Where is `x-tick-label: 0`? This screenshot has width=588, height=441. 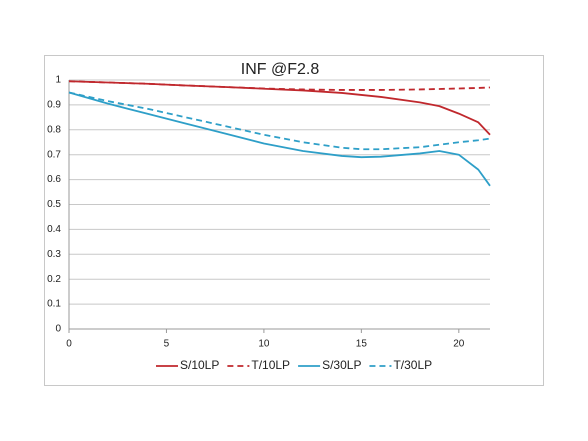 x-tick-label: 0 is located at coordinates (69, 344).